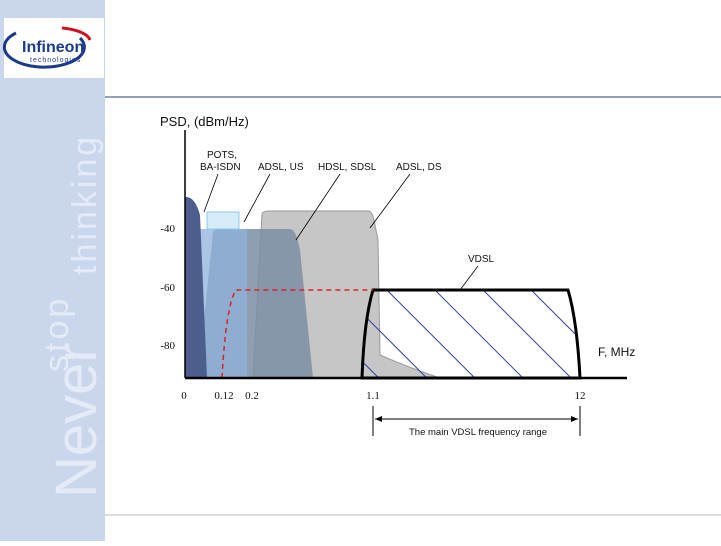 The width and height of the screenshot is (721, 546). I want to click on x-tick-label: 12, so click(580, 396).